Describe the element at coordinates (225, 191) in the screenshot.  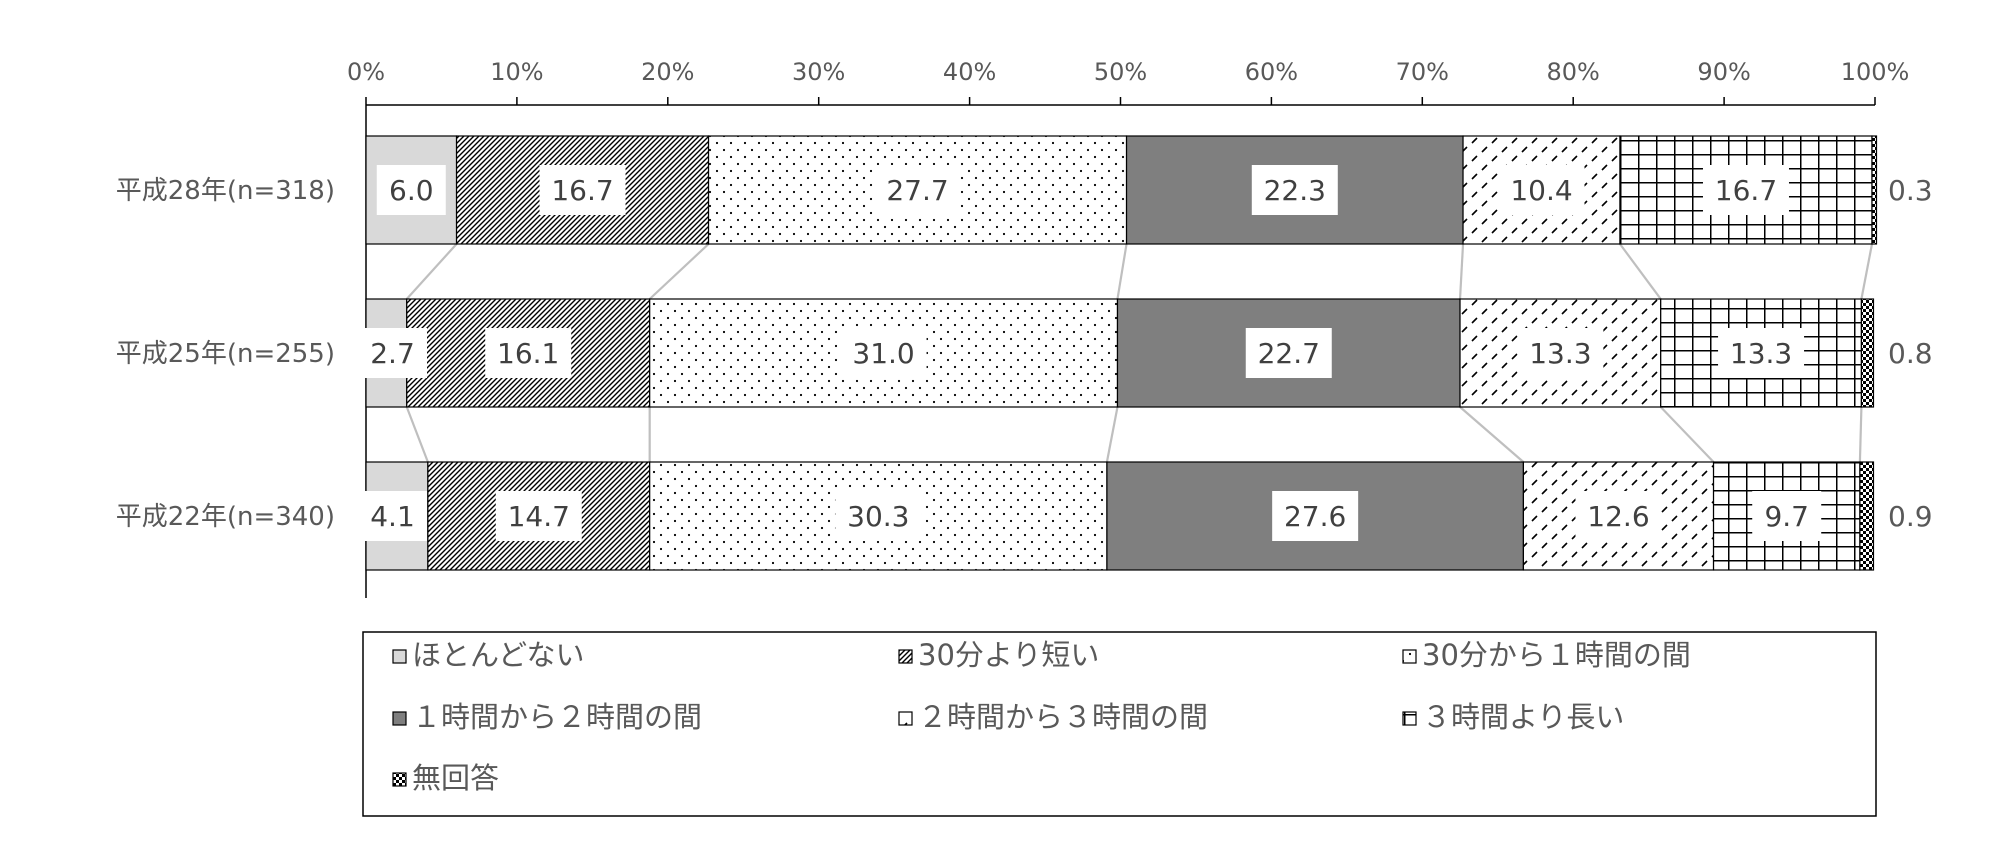
I see `category-label: 平成28年(n=318)` at that location.